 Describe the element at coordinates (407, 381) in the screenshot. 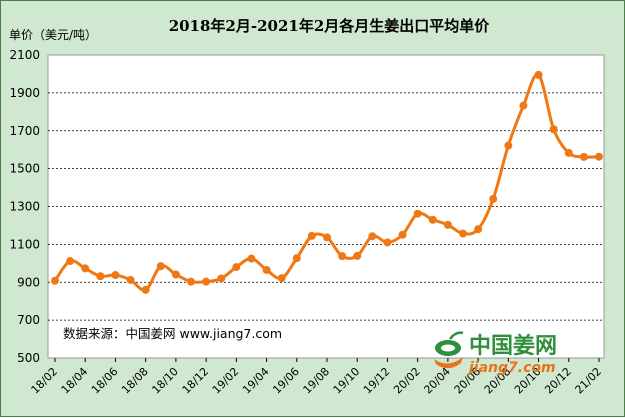

I see `x-tick-label: 20/02` at that location.